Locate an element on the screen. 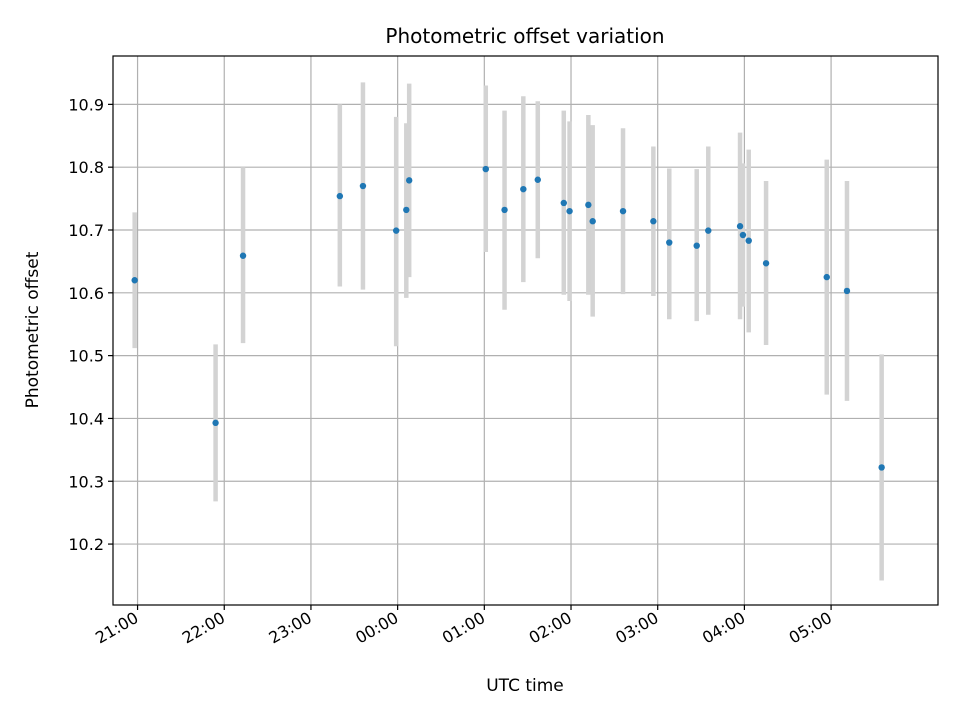  chart-title: Photometric offset variation is located at coordinates (524, 36).